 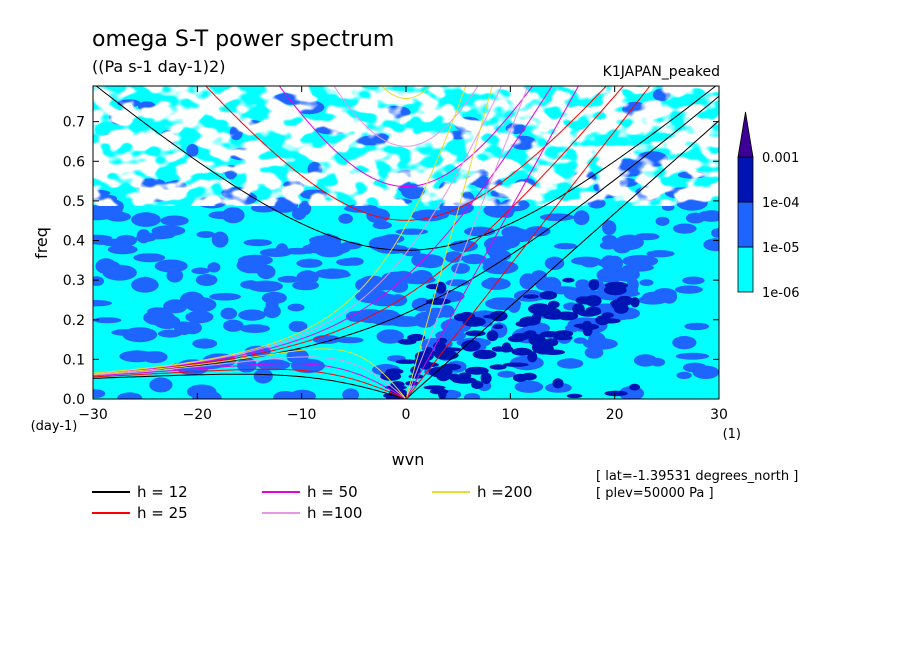 What do you see at coordinates (406, 415) in the screenshot?
I see `x-tick-label: 0` at bounding box center [406, 415].